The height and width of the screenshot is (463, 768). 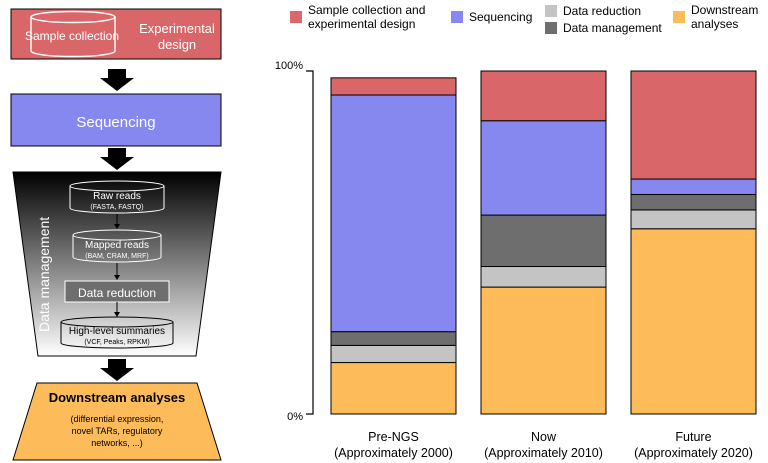 What do you see at coordinates (116, 207) in the screenshot?
I see `raw-reads-formats: (FASTA, FASTQ)` at bounding box center [116, 207].